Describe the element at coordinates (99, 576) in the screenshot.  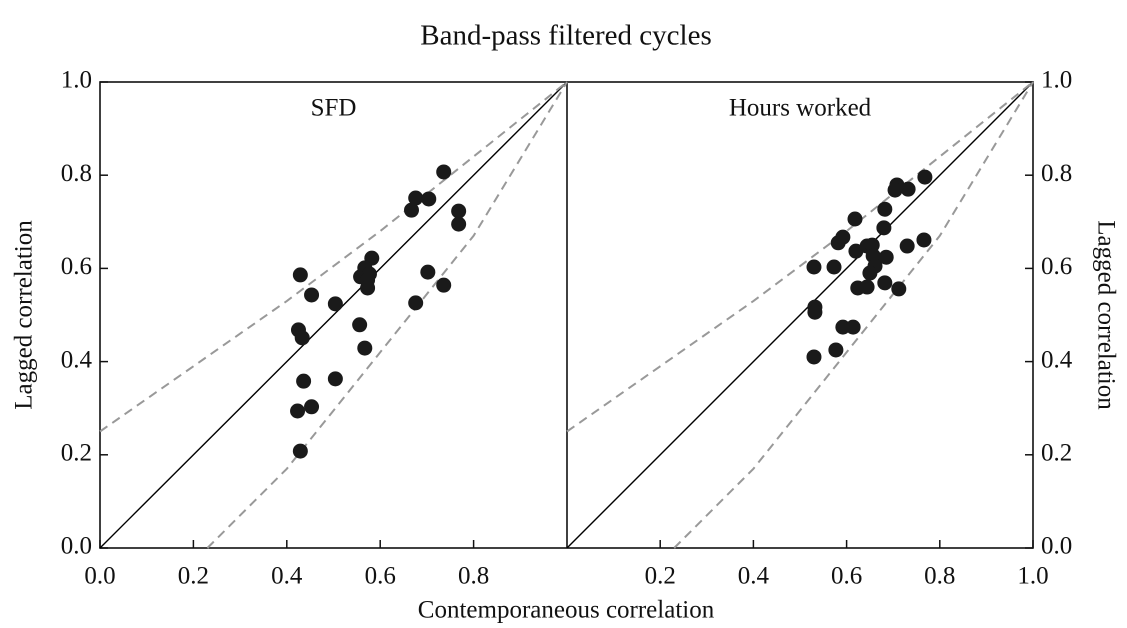
I see `x-tick-label: 0.0` at that location.